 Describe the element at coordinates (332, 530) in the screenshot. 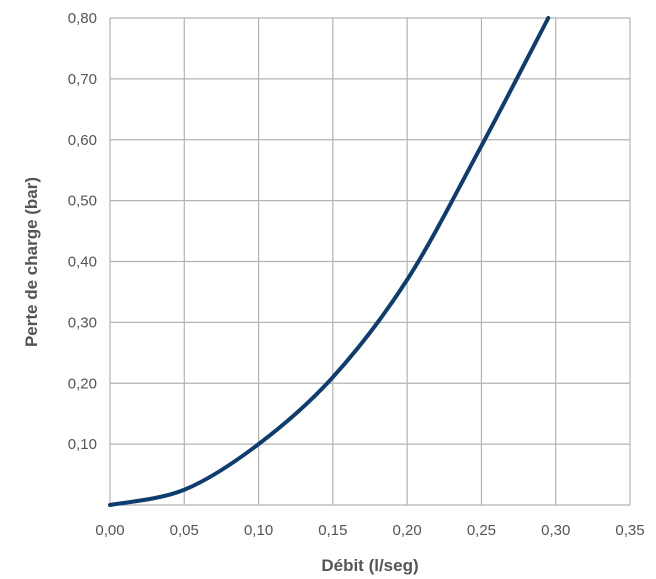

I see `x-tick-label: 0,15` at that location.